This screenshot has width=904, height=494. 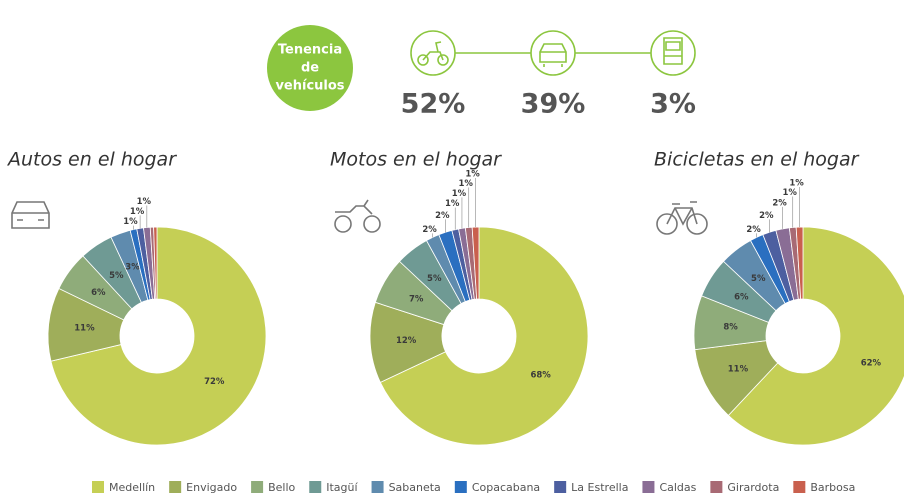 What do you see at coordinates (309, 86) in the screenshot?
I see `header-title: vehículos` at bounding box center [309, 86].